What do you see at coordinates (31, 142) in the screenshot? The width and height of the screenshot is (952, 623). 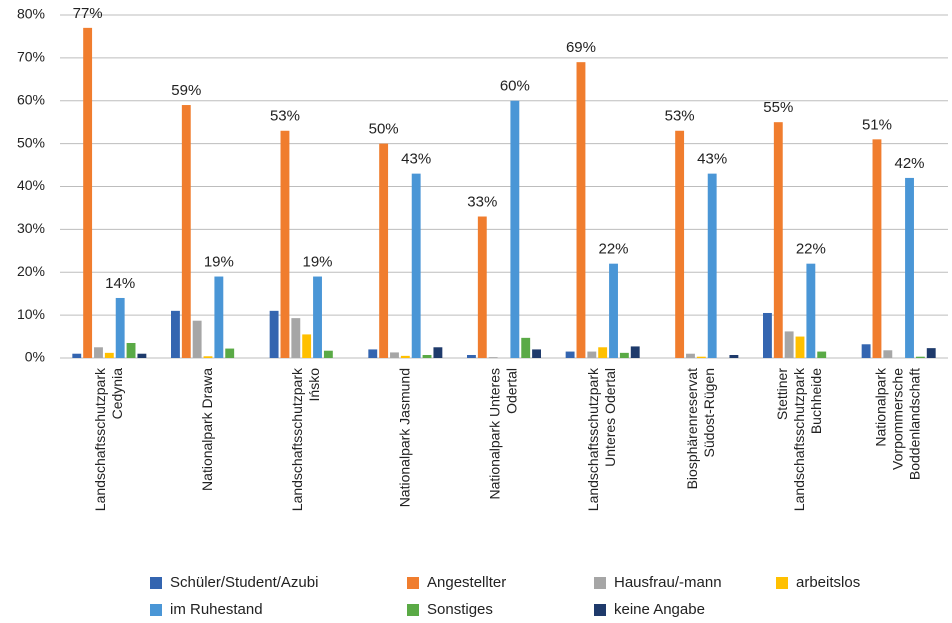 I see `y-tick-label: 50%` at bounding box center [31, 142].